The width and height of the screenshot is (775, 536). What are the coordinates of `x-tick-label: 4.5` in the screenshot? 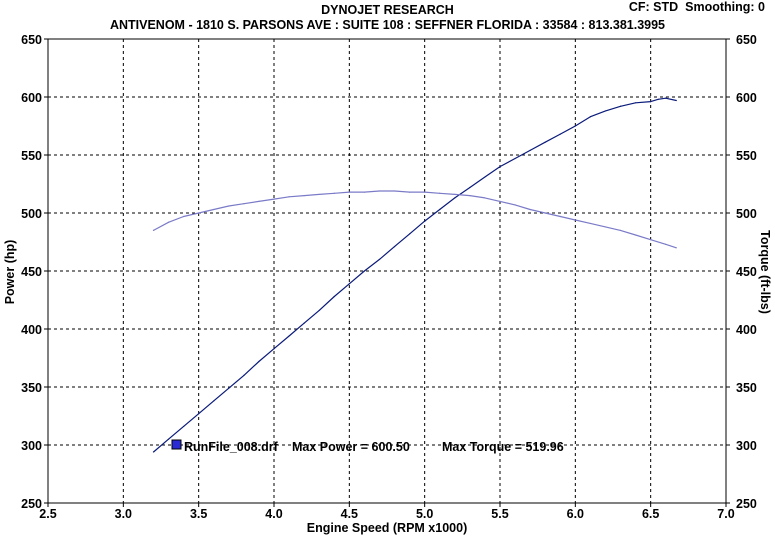 It's located at (349, 514).